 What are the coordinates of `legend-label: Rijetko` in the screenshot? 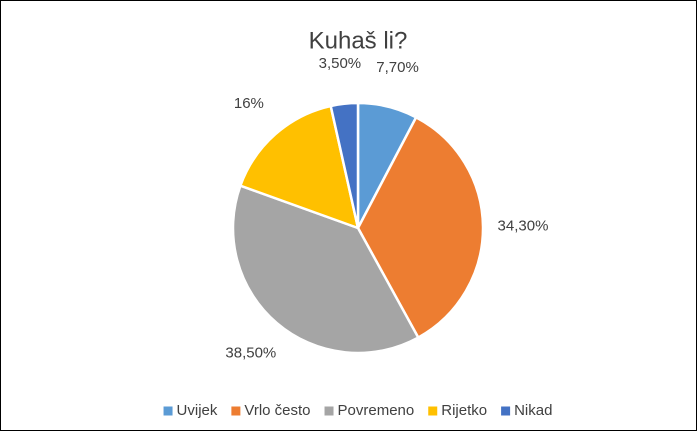 It's located at (464, 410).